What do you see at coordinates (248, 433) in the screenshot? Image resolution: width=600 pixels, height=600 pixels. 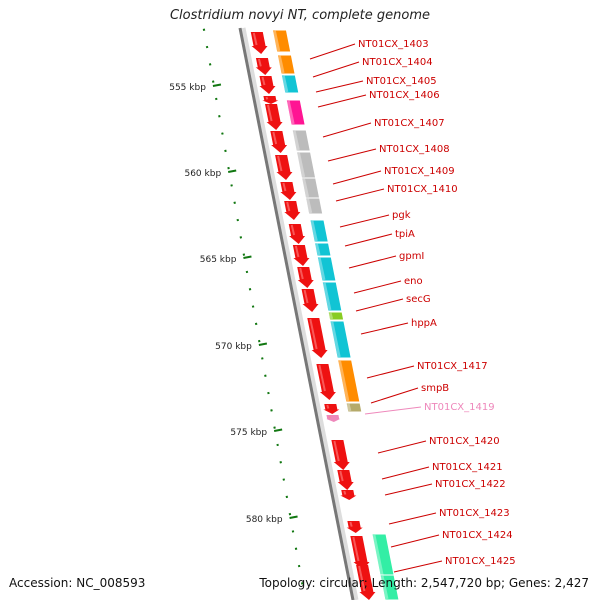 I see `ruler-tick-label: 575 kbp` at bounding box center [248, 433].